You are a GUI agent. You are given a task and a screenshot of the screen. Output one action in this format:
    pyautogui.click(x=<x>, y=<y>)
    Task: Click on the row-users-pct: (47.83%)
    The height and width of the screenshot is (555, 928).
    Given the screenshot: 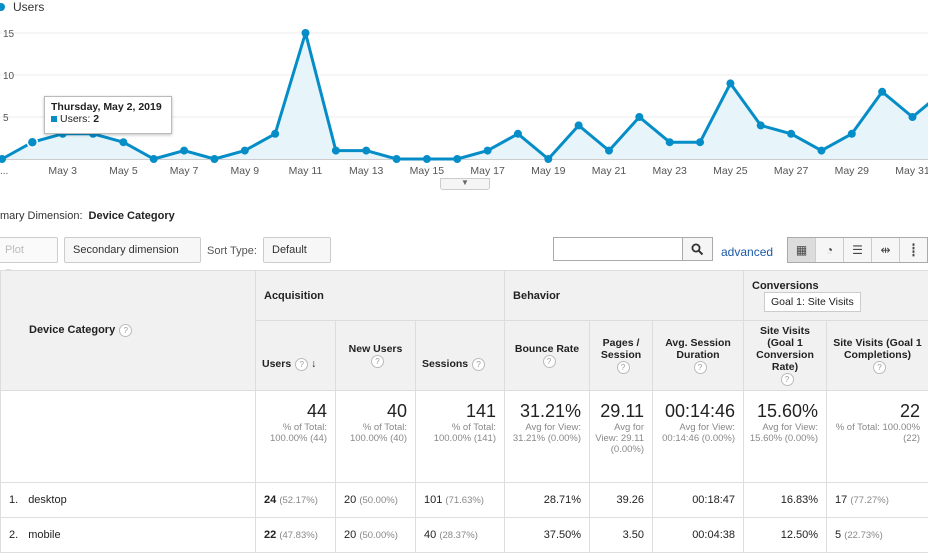 What is the action you would take?
    pyautogui.click(x=298, y=535)
    